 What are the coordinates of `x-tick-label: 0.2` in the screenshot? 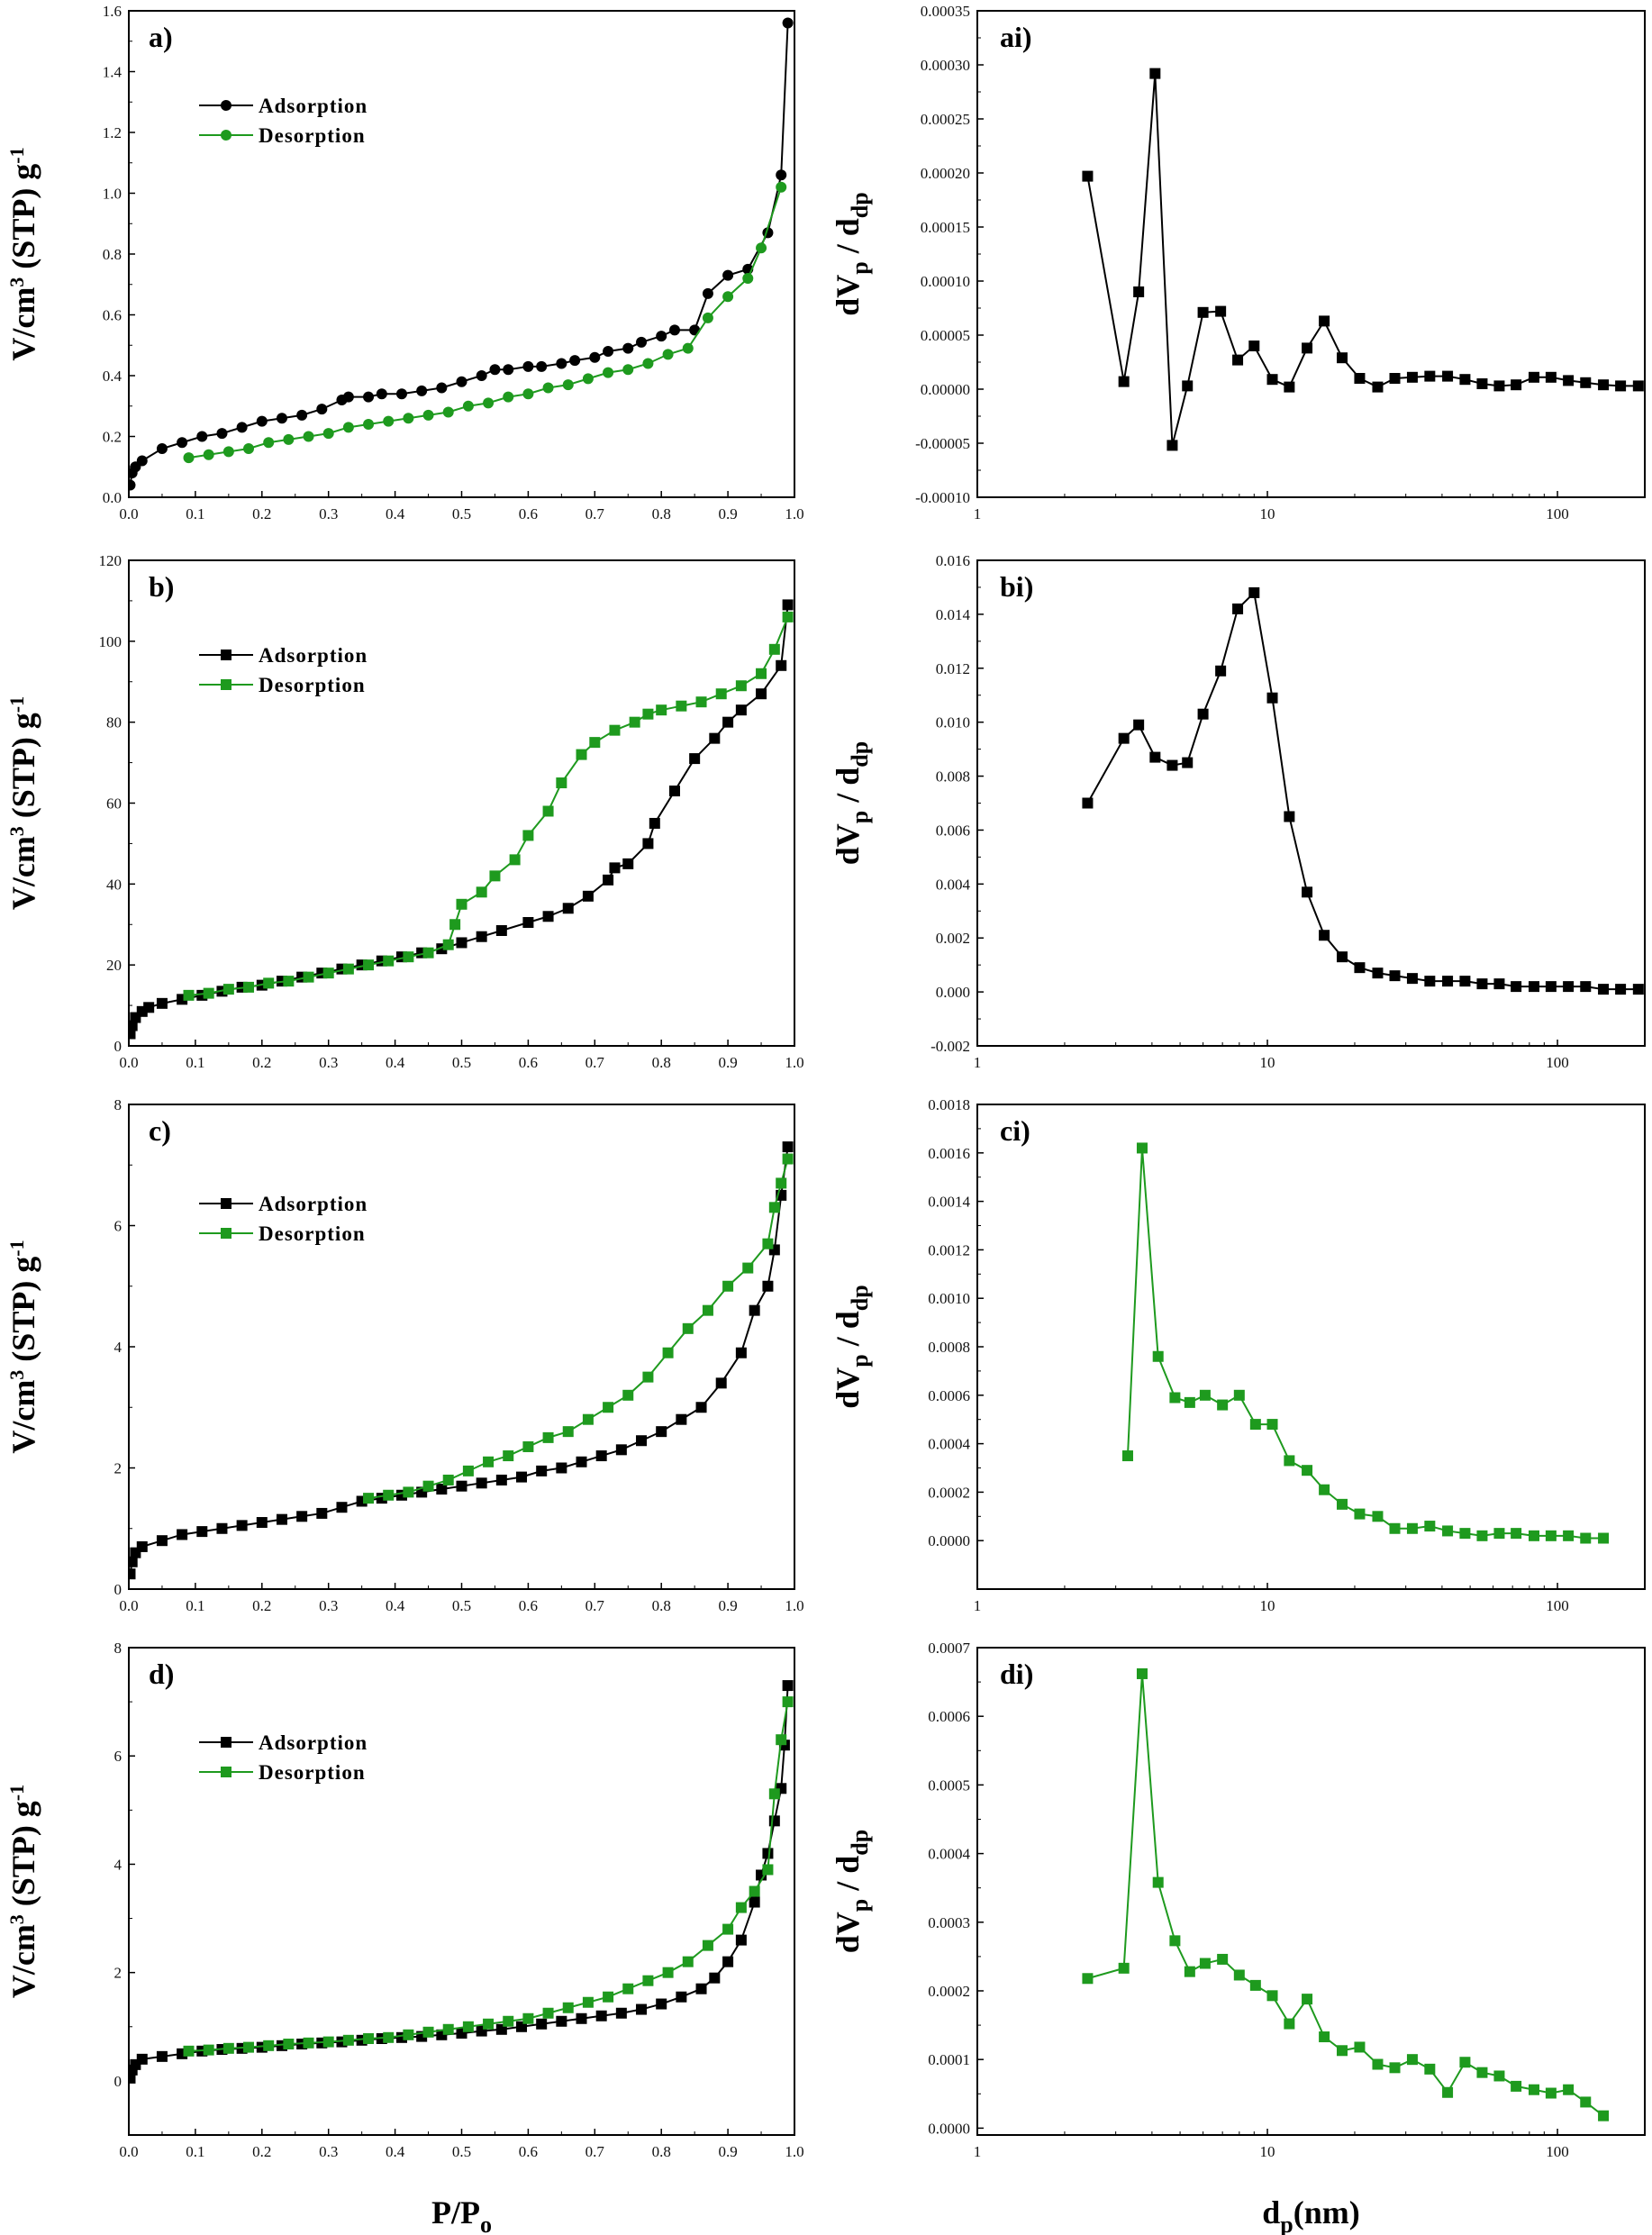 It's located at (261, 2151).